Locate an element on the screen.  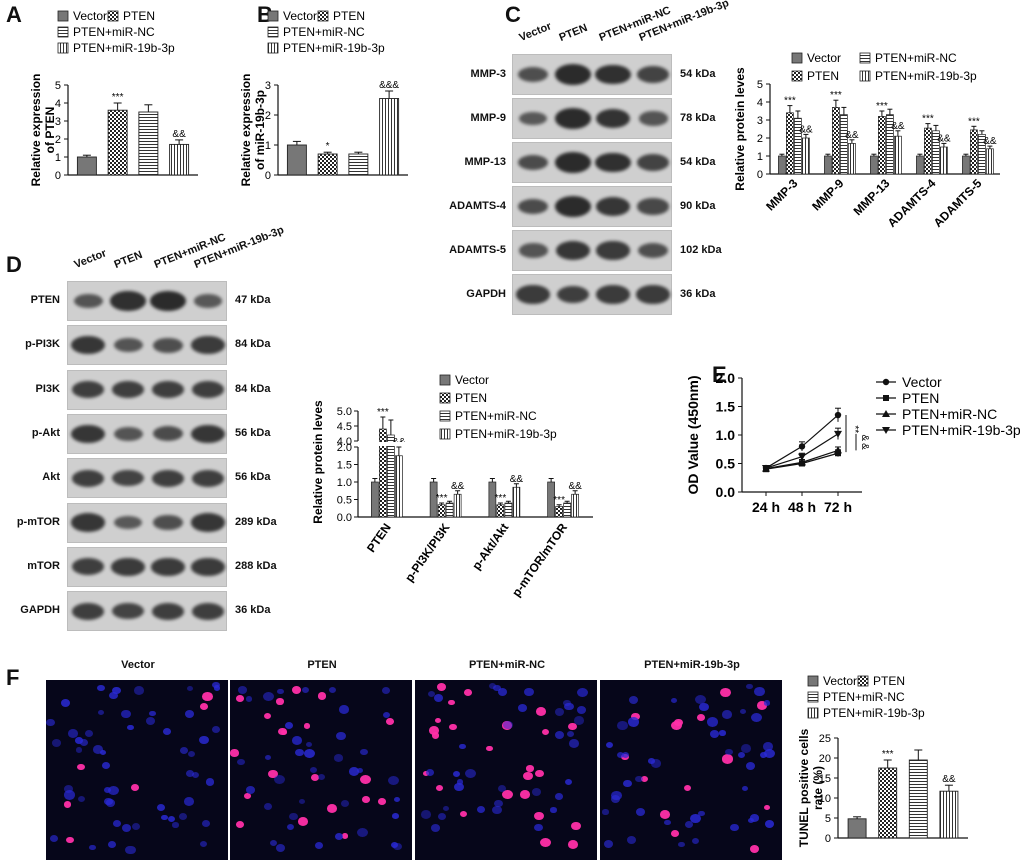
y-tick-label: 1.0 is located at coordinates (344, 483).